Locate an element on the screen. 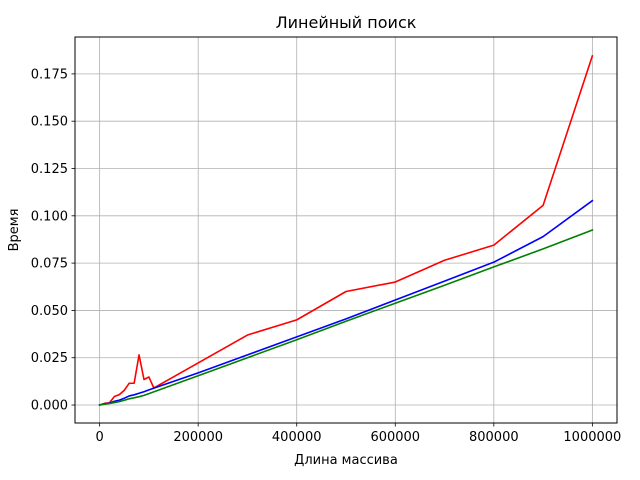  x-tick-label: 400000 is located at coordinates (297, 437).